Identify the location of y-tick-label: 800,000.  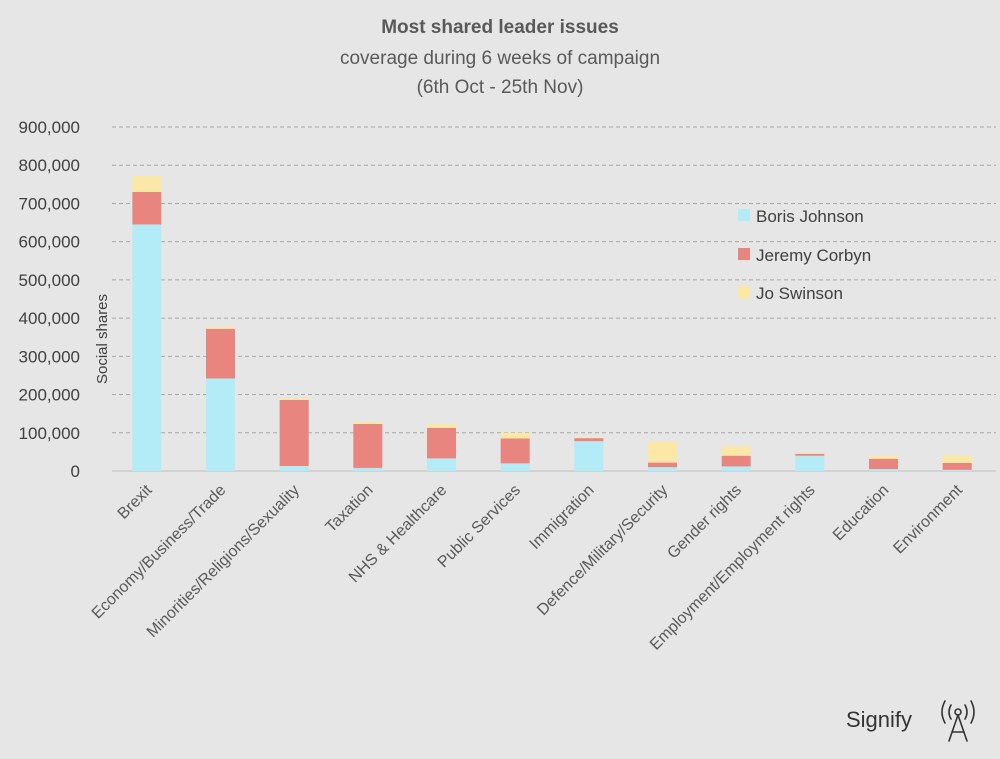
(49, 165).